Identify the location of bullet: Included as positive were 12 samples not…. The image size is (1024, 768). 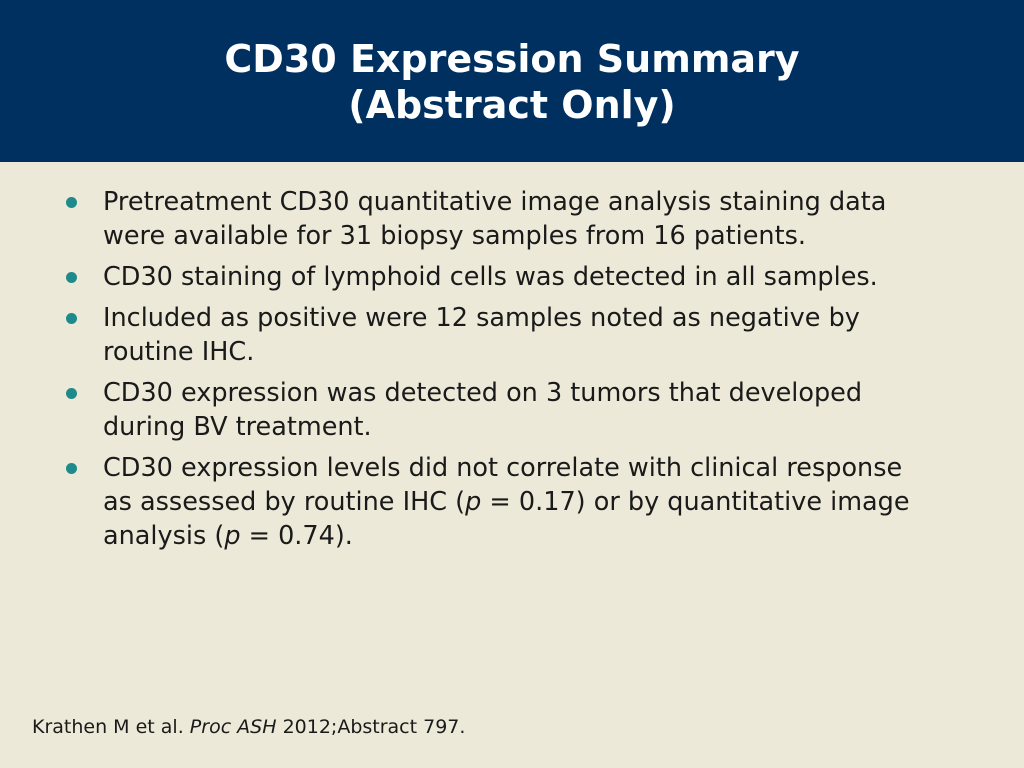
(456, 335).